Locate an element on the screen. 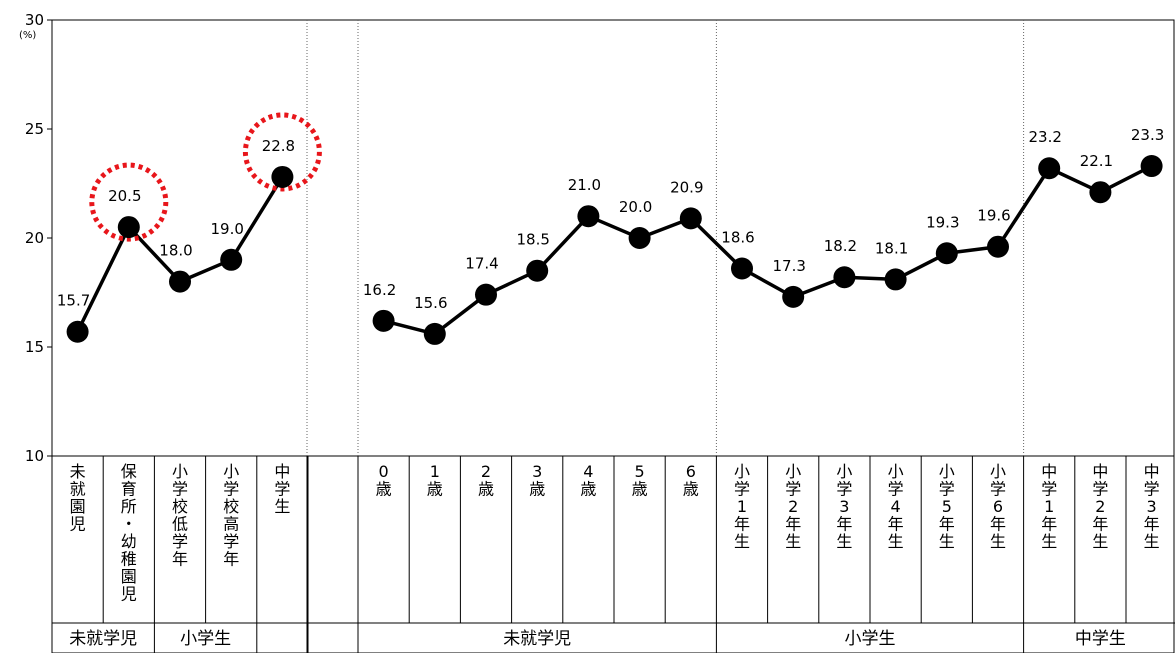  data-label: 23.3 is located at coordinates (1147, 135).